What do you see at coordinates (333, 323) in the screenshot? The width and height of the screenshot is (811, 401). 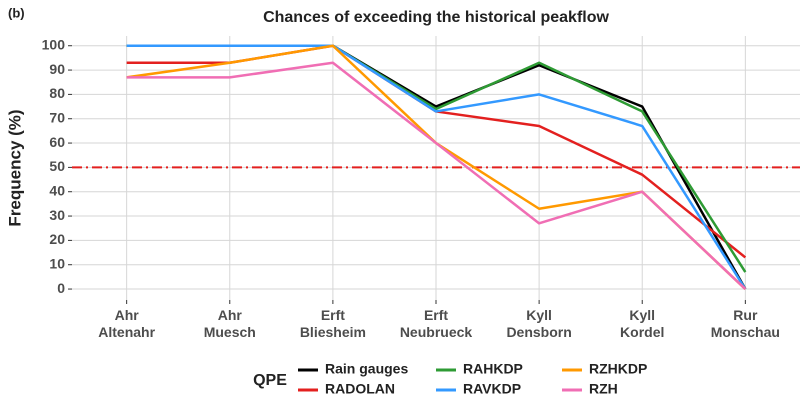 I see `x-tick-label: Erft Bliesheim` at bounding box center [333, 323].